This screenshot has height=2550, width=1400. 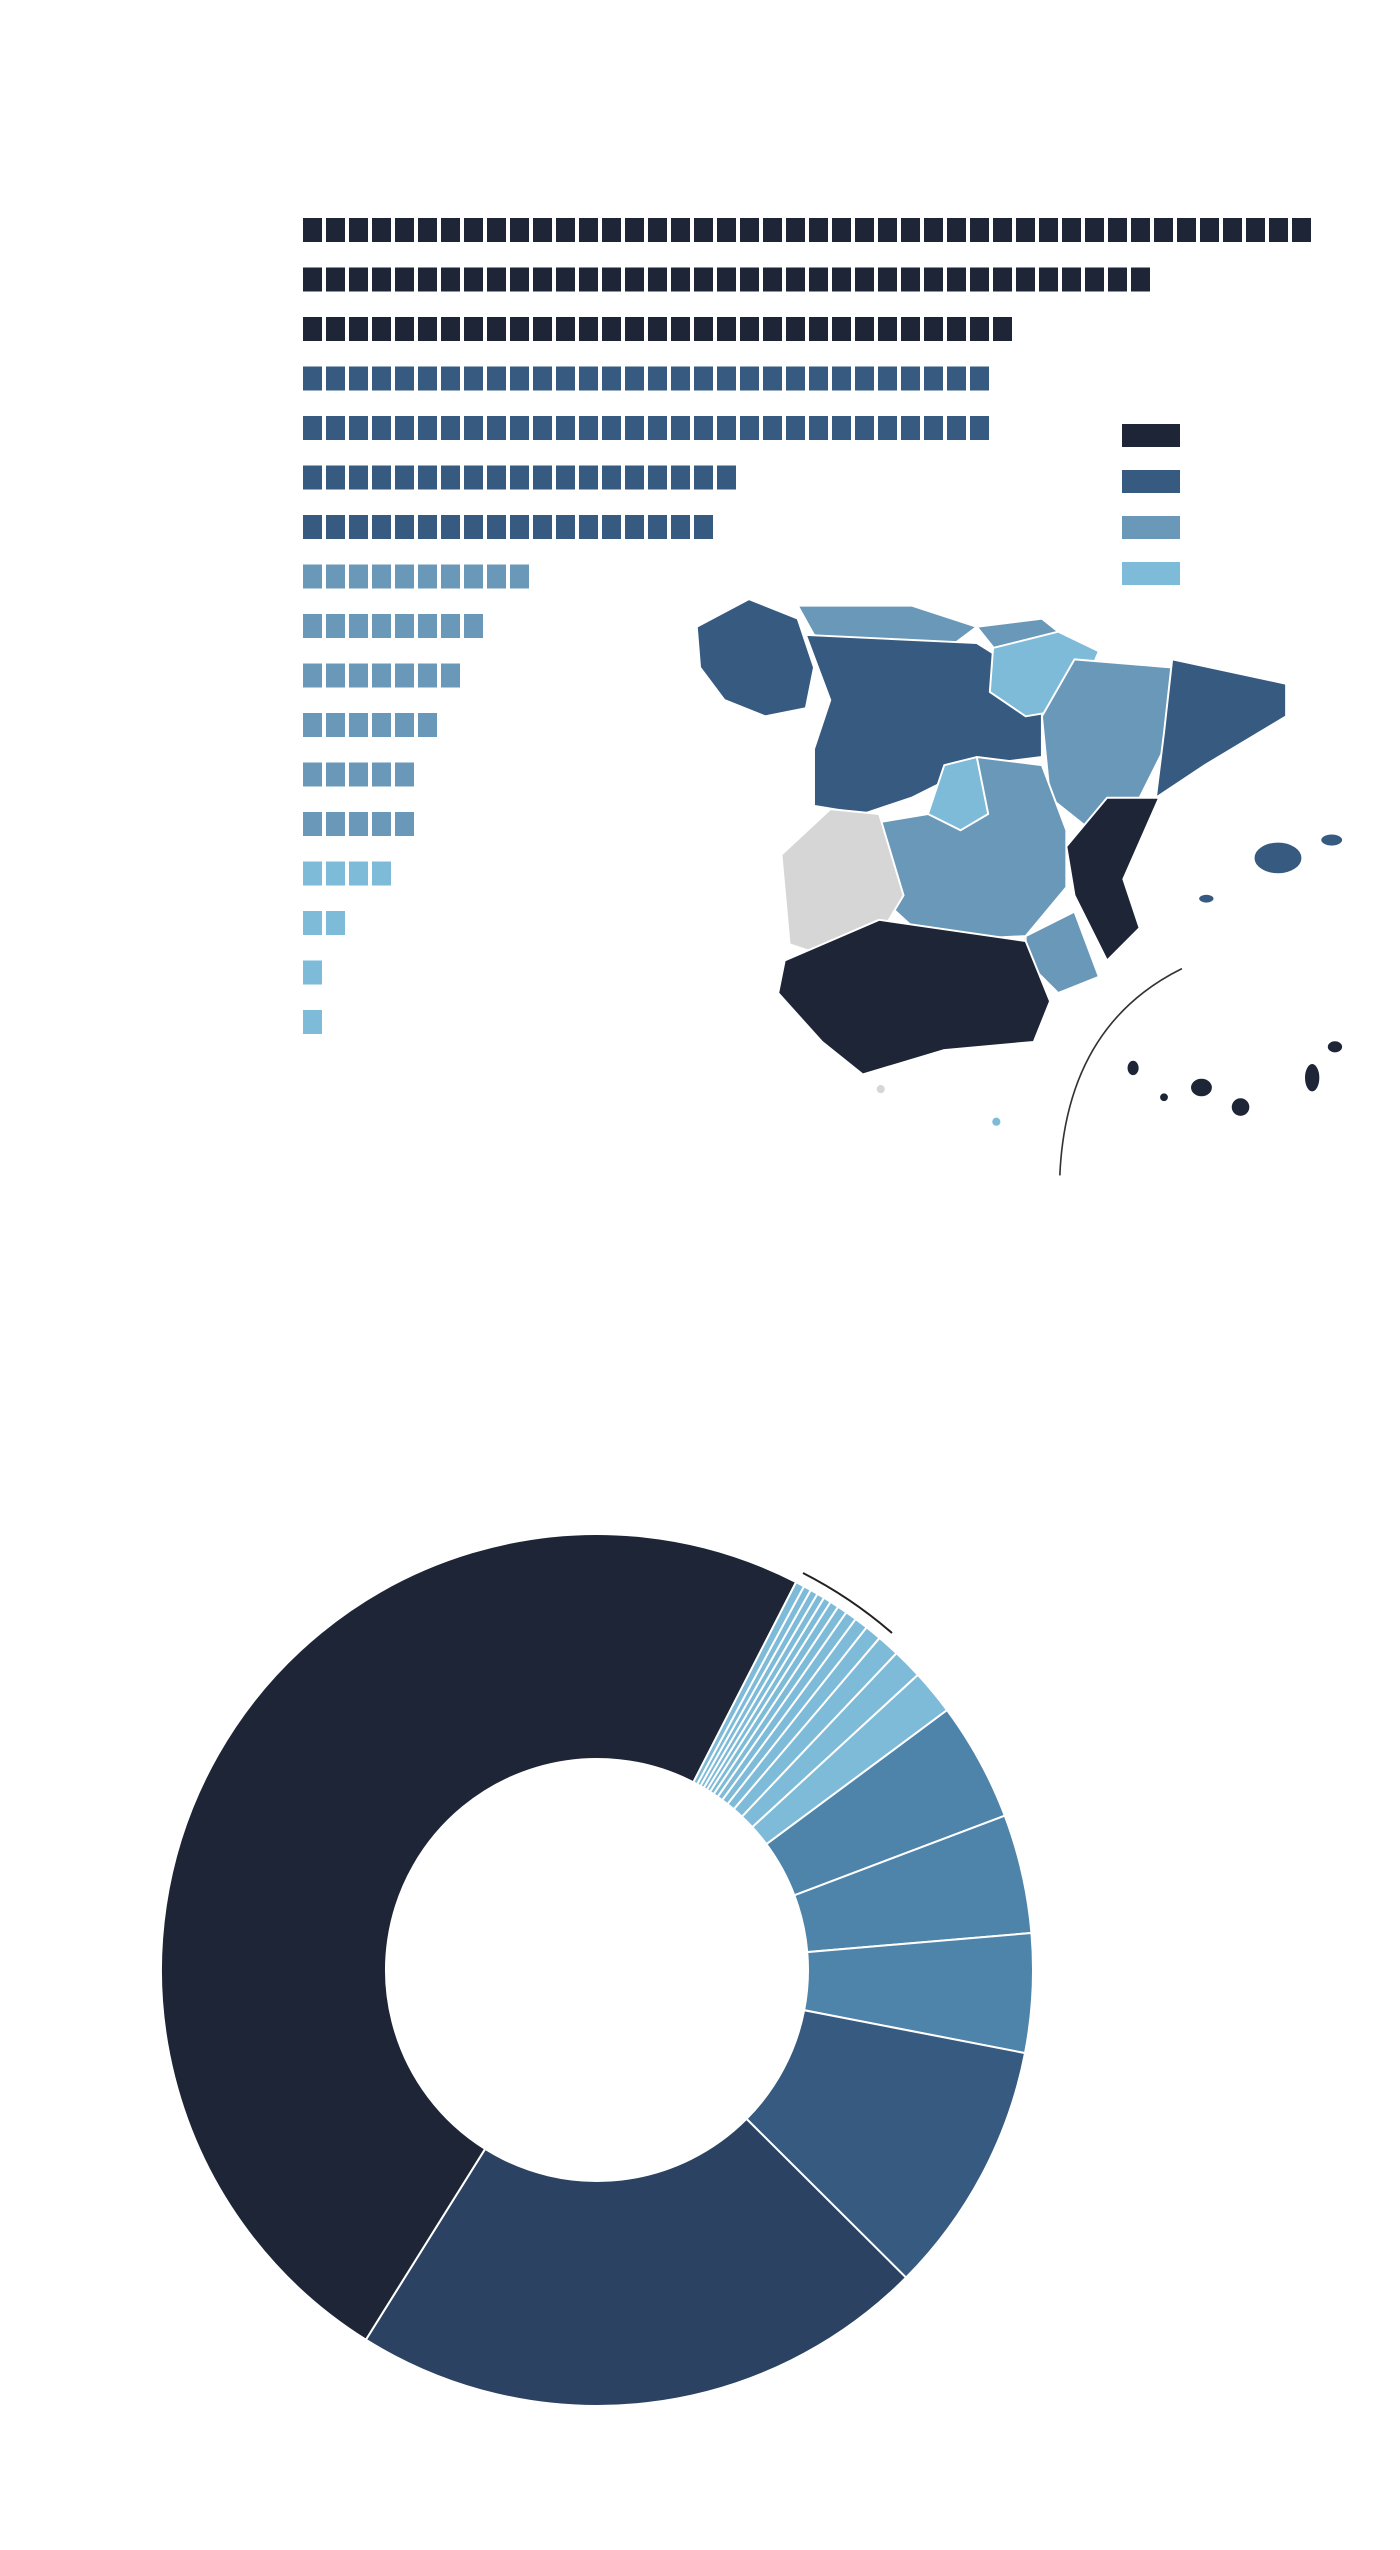 What do you see at coordinates (847, 1603) in the screenshot?
I see `annotation-arc` at bounding box center [847, 1603].